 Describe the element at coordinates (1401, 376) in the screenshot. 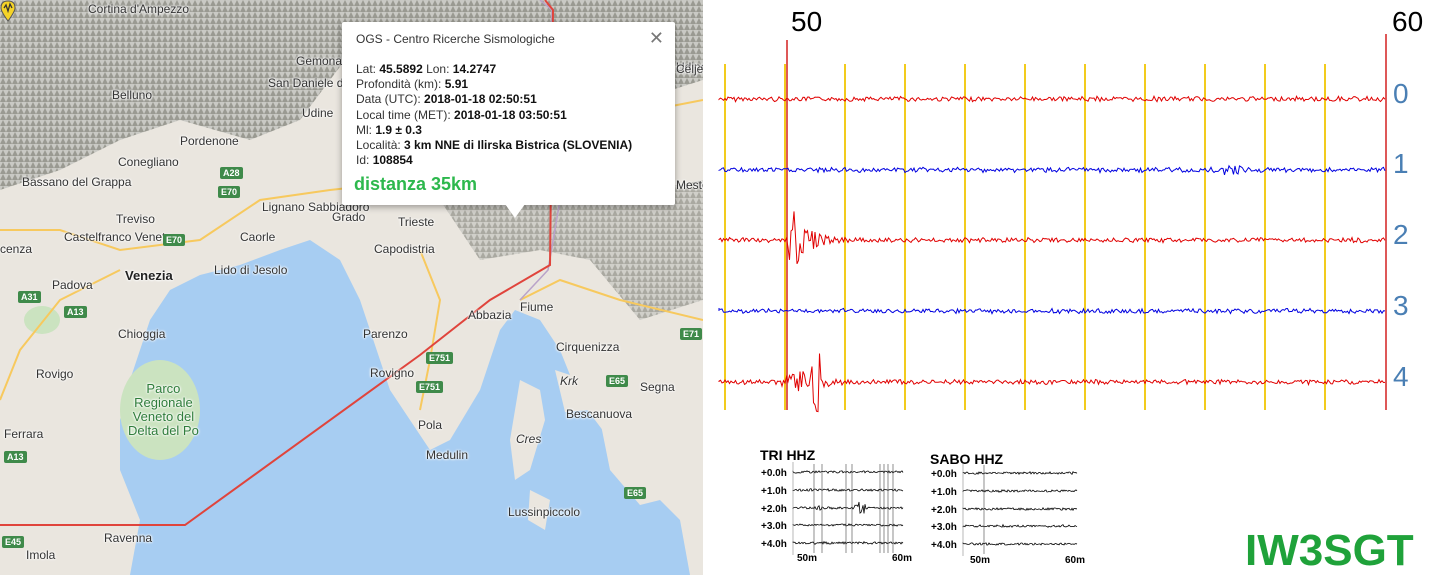

I see `row-label-4: 4` at that location.